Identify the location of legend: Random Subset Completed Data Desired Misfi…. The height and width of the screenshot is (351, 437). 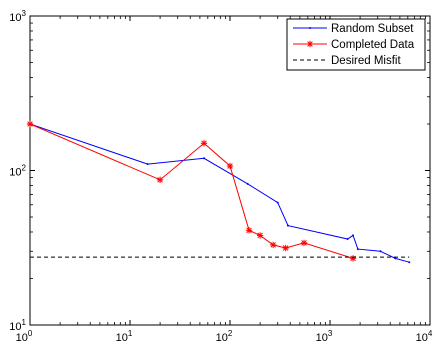
(356, 44).